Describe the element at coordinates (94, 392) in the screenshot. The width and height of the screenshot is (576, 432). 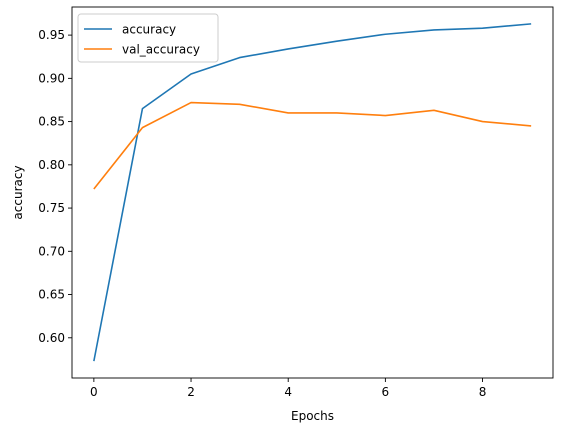
I see `x-tick-label: 0` at that location.